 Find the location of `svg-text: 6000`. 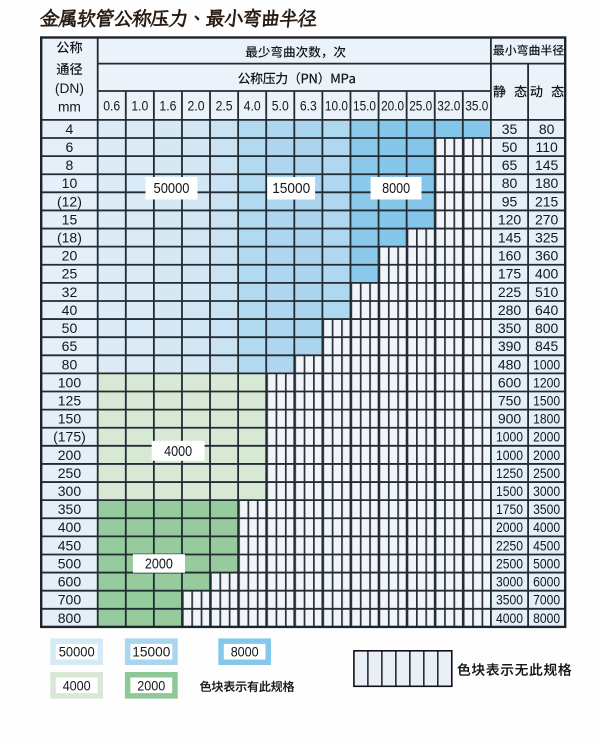

svg-text: 6000 is located at coordinates (546, 582).